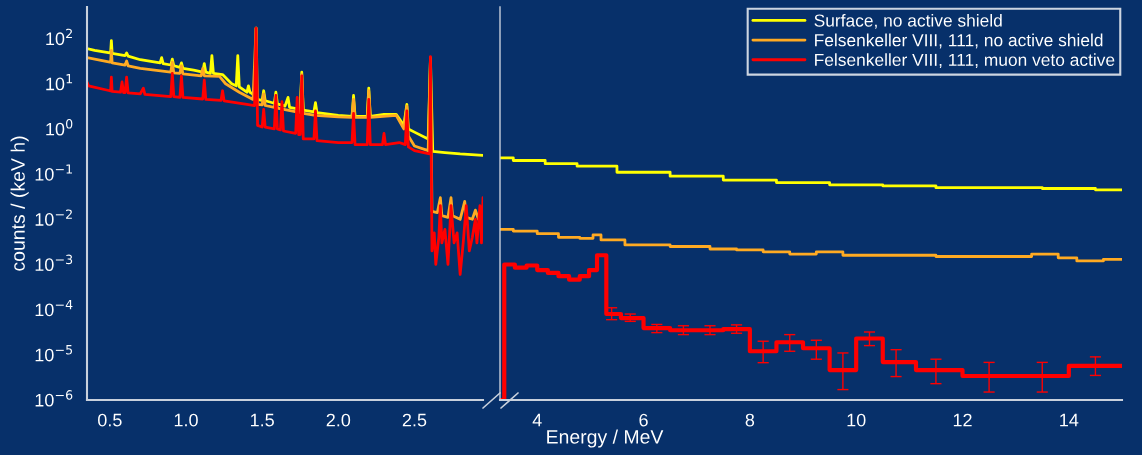 This screenshot has height=455, width=1142. I want to click on legend-label: Felsenkeller VIII, 111, no active shield, so click(959, 41).